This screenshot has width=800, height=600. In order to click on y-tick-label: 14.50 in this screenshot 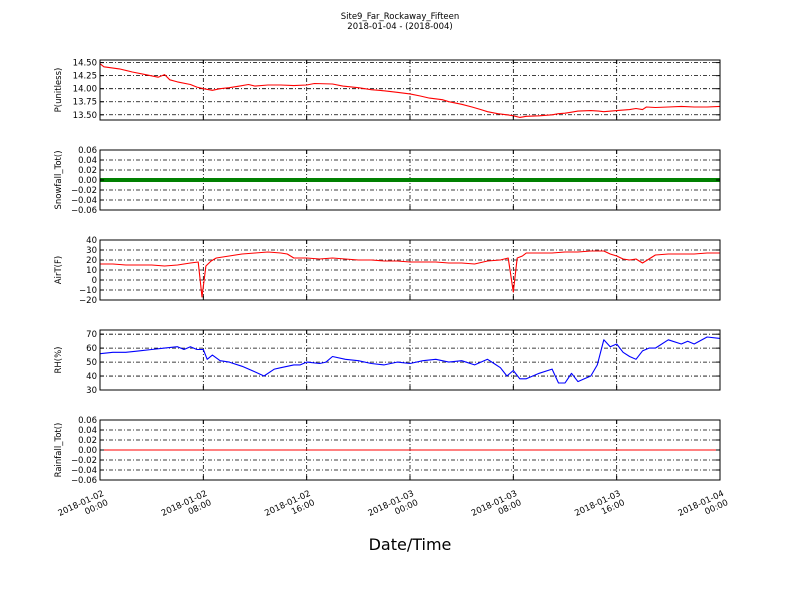, I will do `click(85, 64)`.